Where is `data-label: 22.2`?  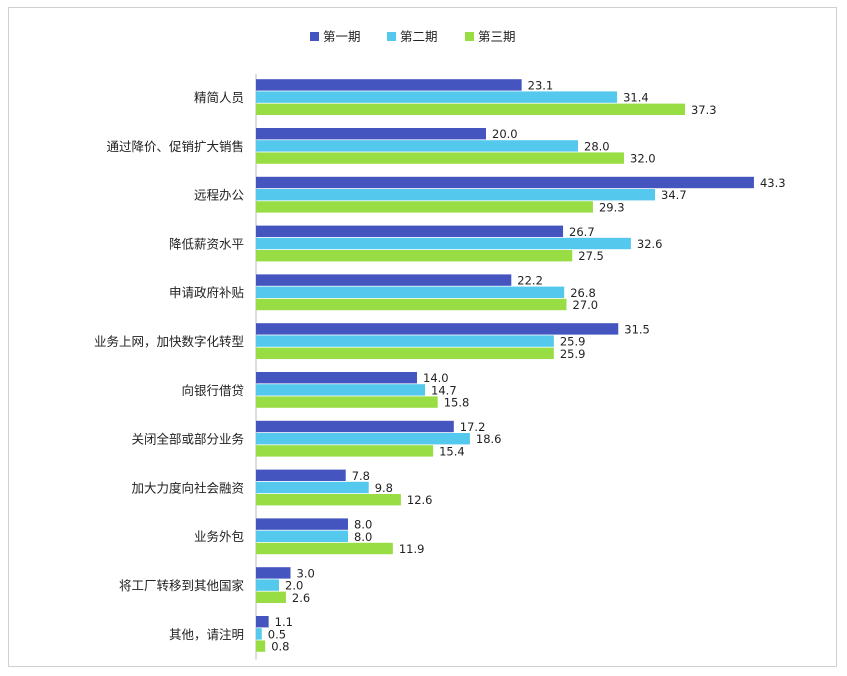
data-label: 22.2 is located at coordinates (530, 281).